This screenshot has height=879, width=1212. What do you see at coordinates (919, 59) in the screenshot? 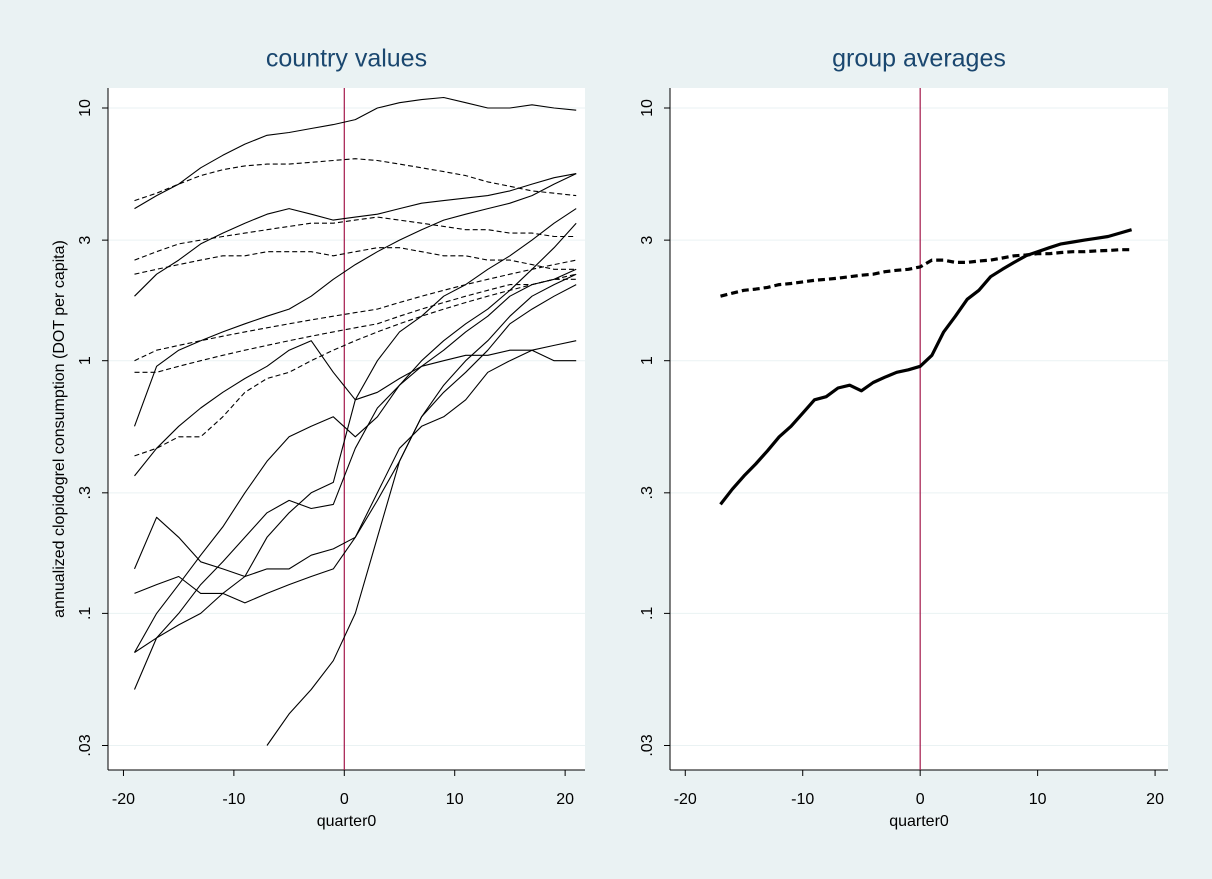
I see `panel-title: group averages` at bounding box center [919, 59].